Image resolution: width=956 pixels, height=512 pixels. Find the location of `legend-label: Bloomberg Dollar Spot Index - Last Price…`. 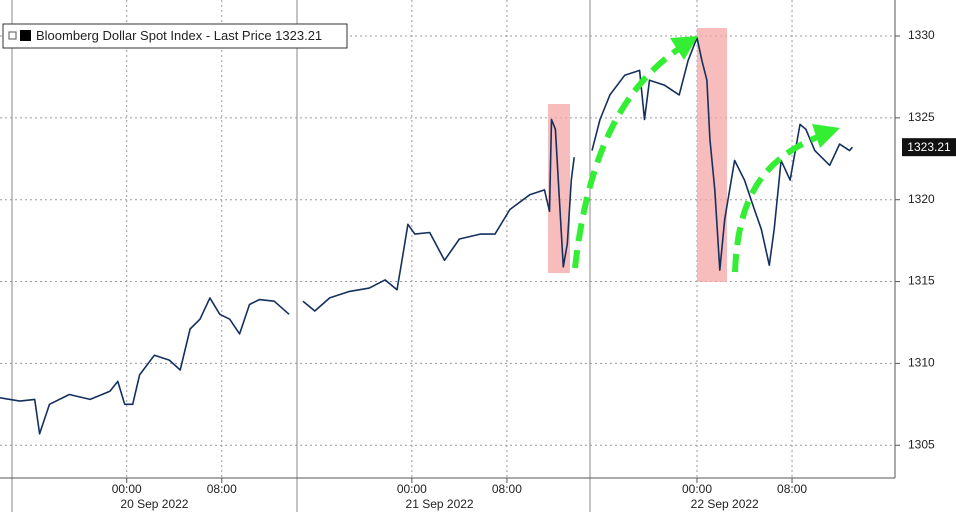

legend-label: Bloomberg Dollar Spot Index - Last Price… is located at coordinates (179, 35).